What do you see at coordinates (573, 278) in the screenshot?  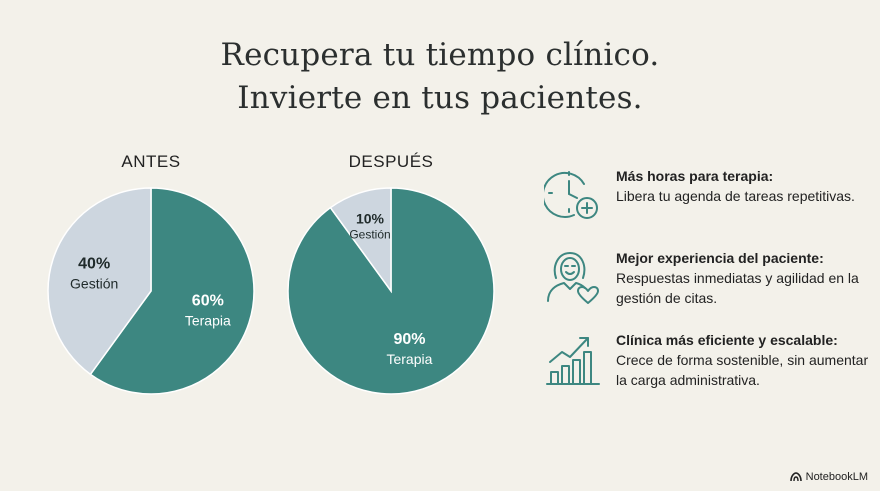 I see `patient-heart-icon` at bounding box center [573, 278].